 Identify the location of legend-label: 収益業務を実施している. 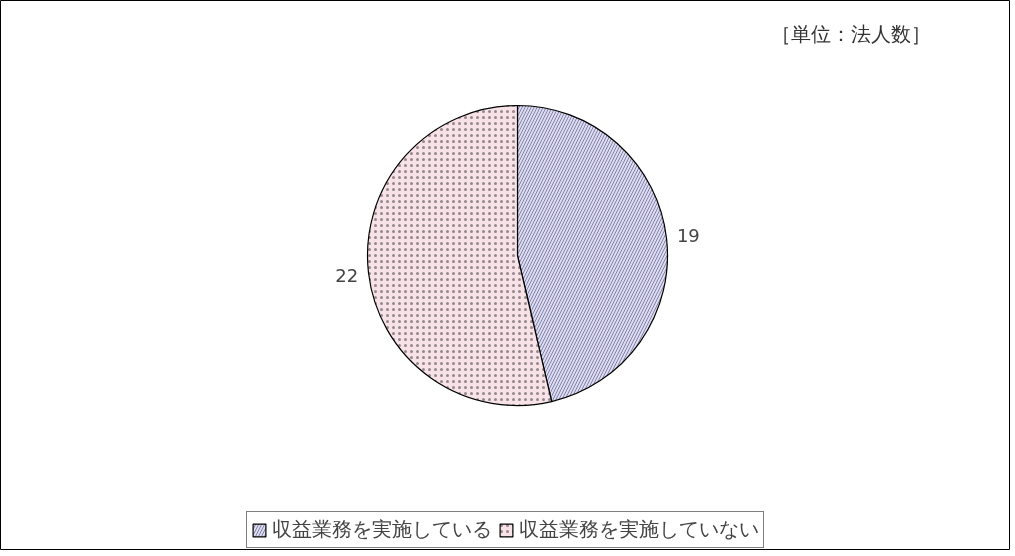
(382, 529).